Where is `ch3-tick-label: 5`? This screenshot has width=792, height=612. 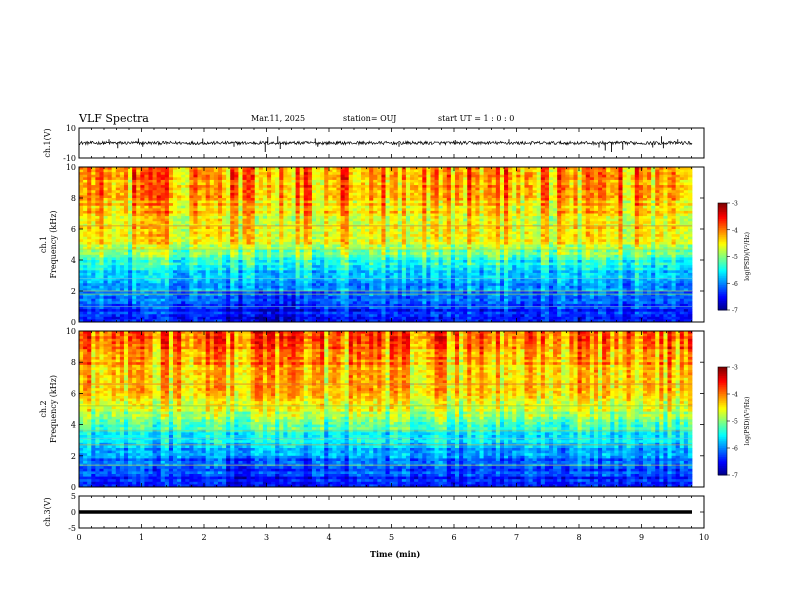
ch3-tick-label: 5 is located at coordinates (73, 496).